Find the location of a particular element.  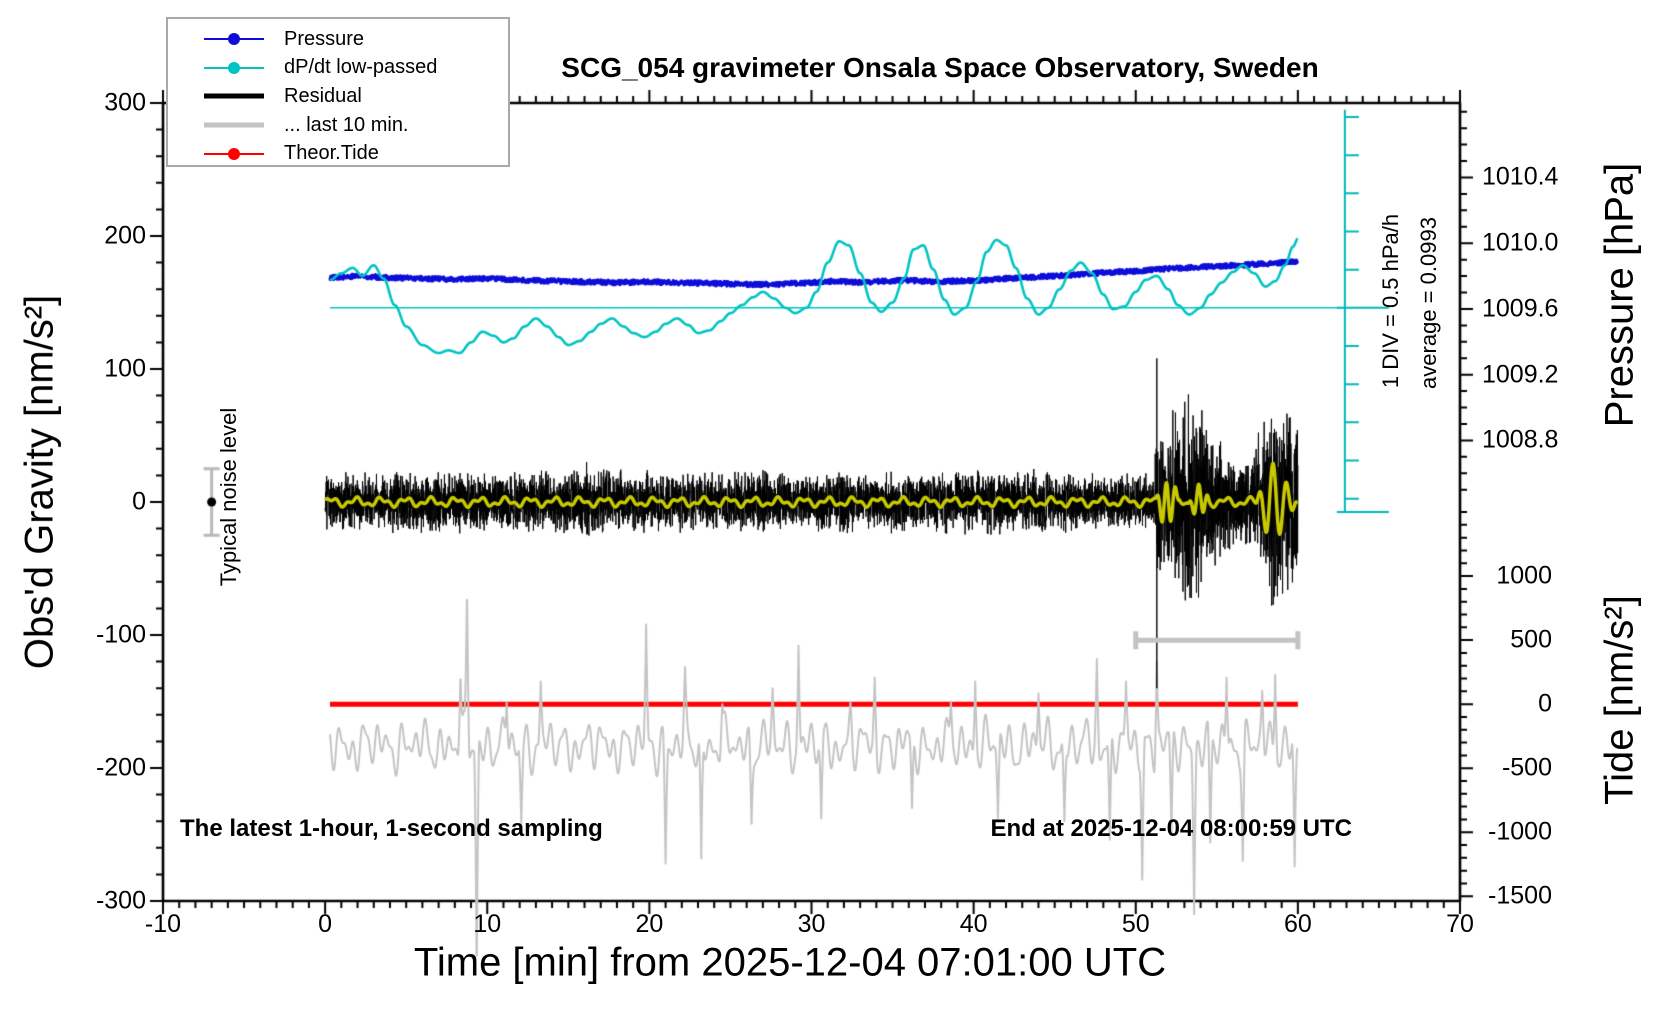

legend-label: Theor.Tide is located at coordinates (331, 153).